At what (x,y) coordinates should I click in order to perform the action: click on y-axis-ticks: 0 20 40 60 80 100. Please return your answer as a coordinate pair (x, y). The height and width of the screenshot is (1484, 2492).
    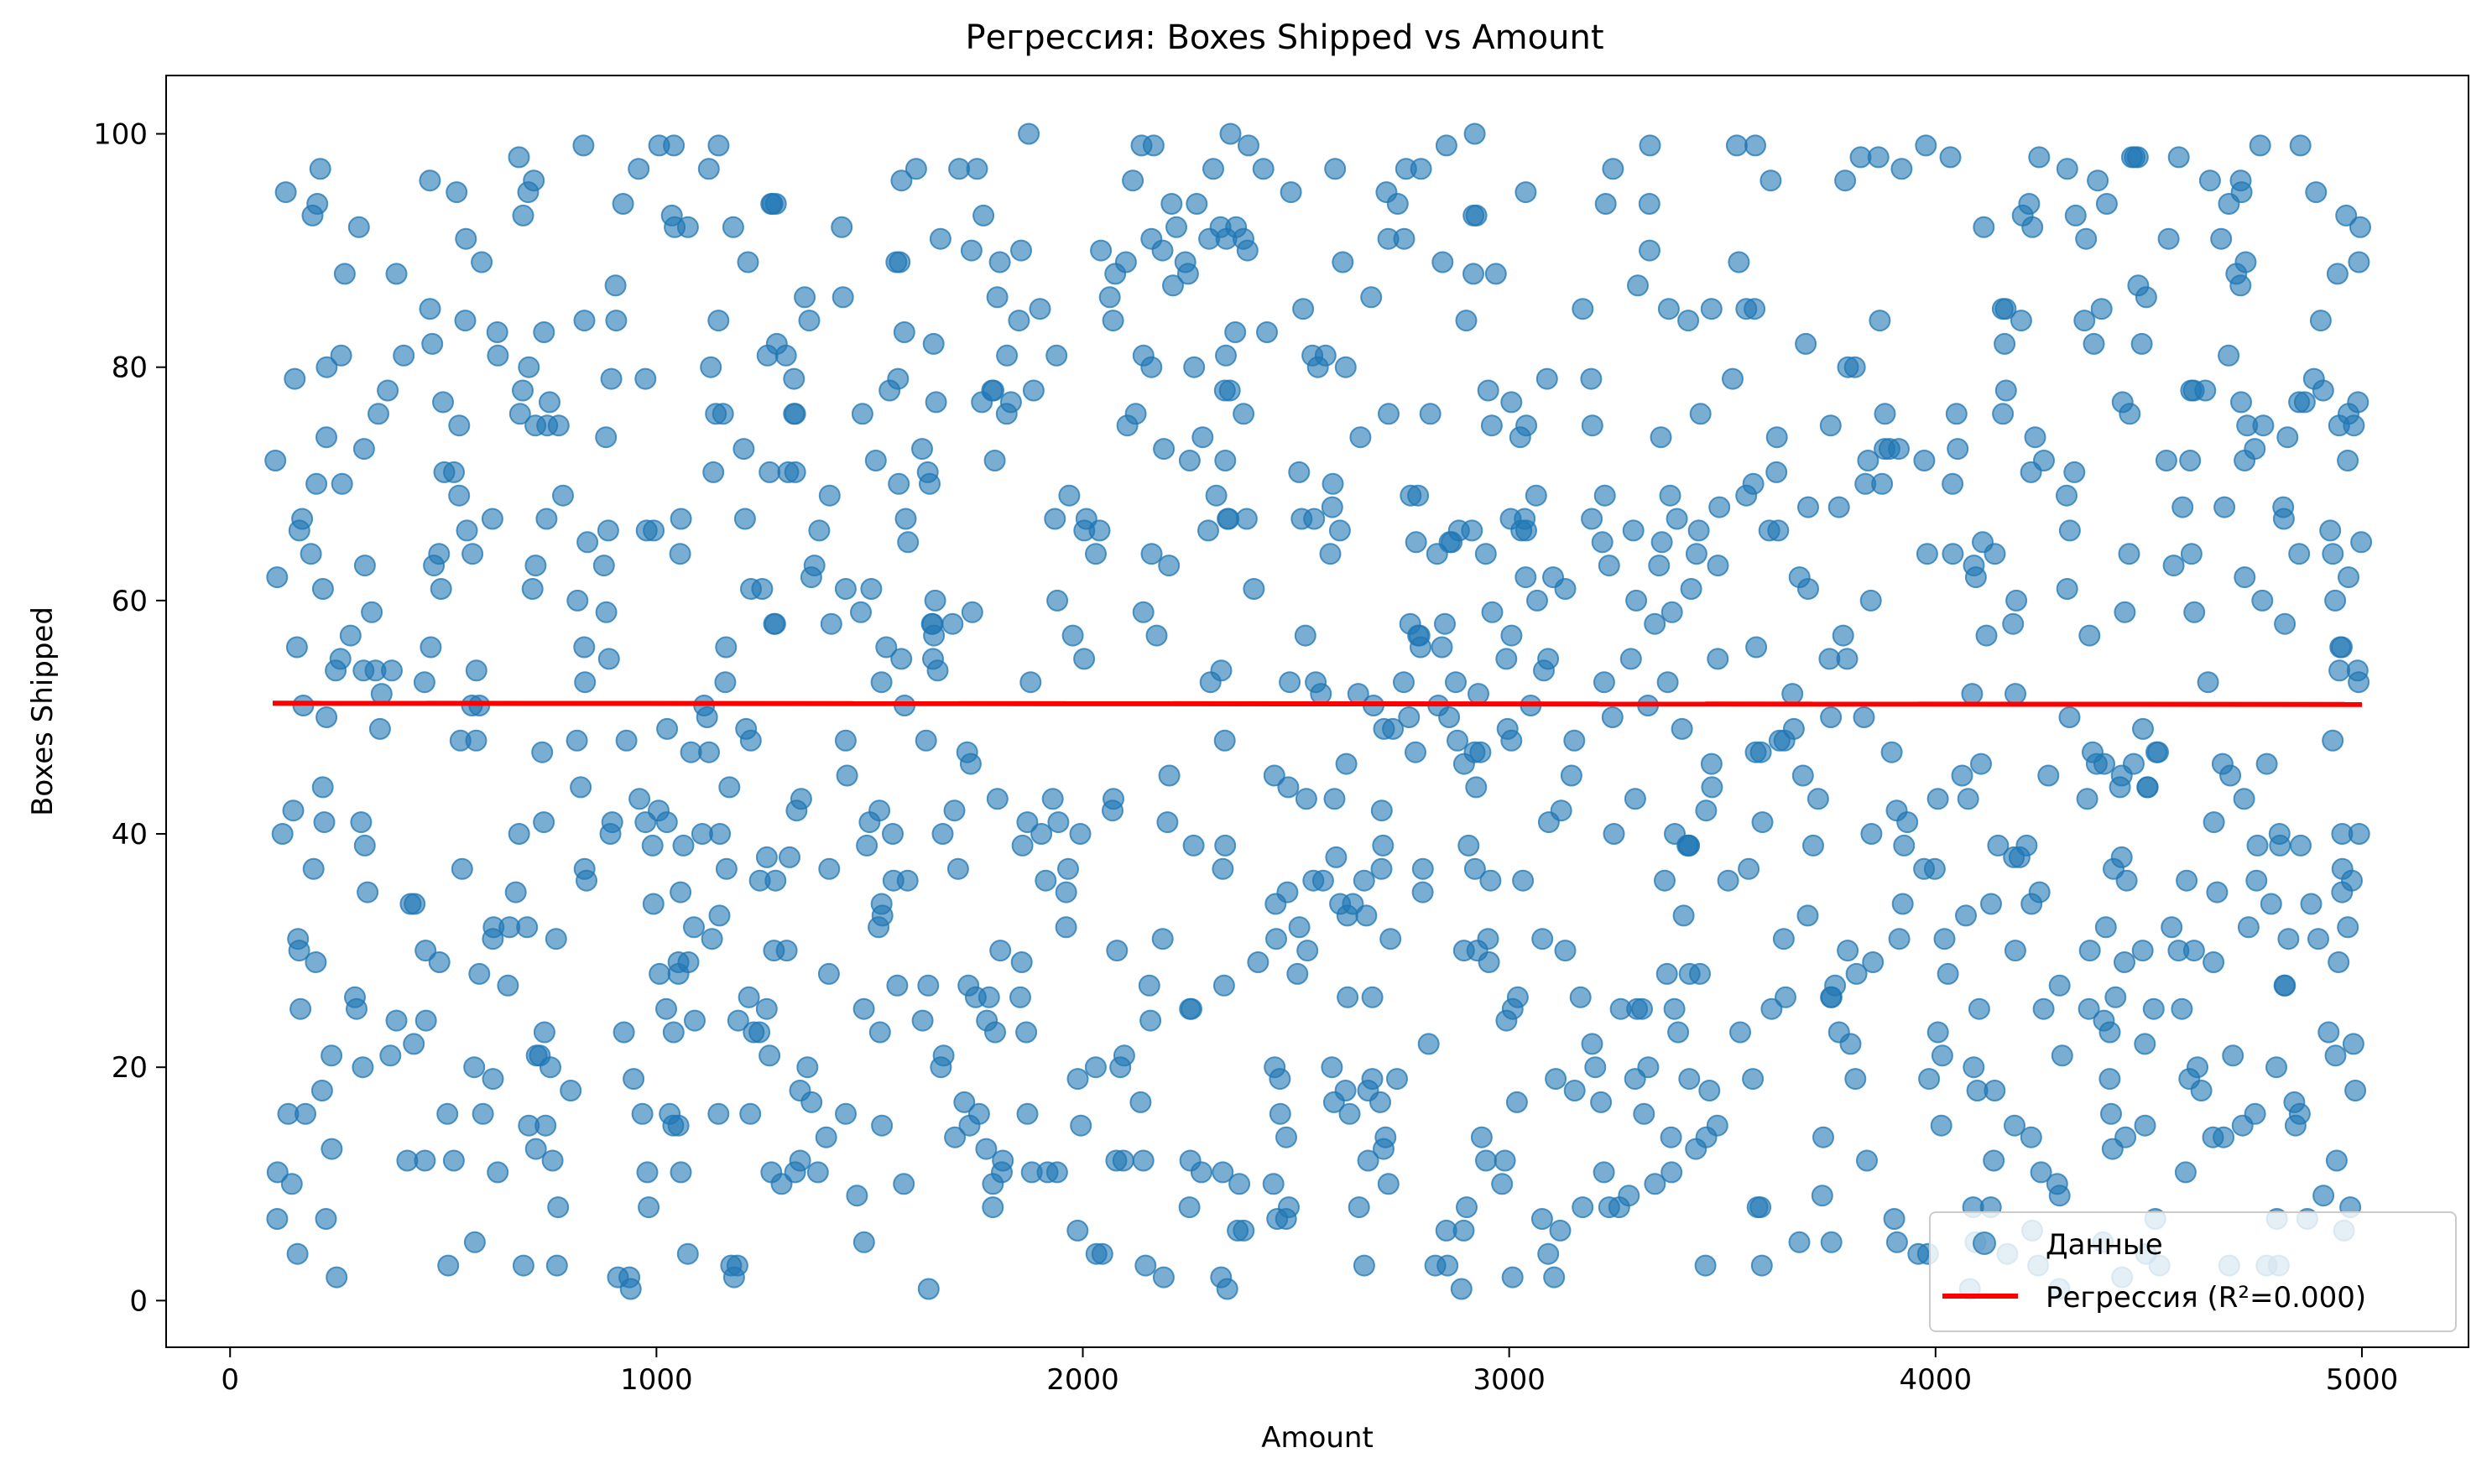
    Looking at the image, I should click on (130, 718).